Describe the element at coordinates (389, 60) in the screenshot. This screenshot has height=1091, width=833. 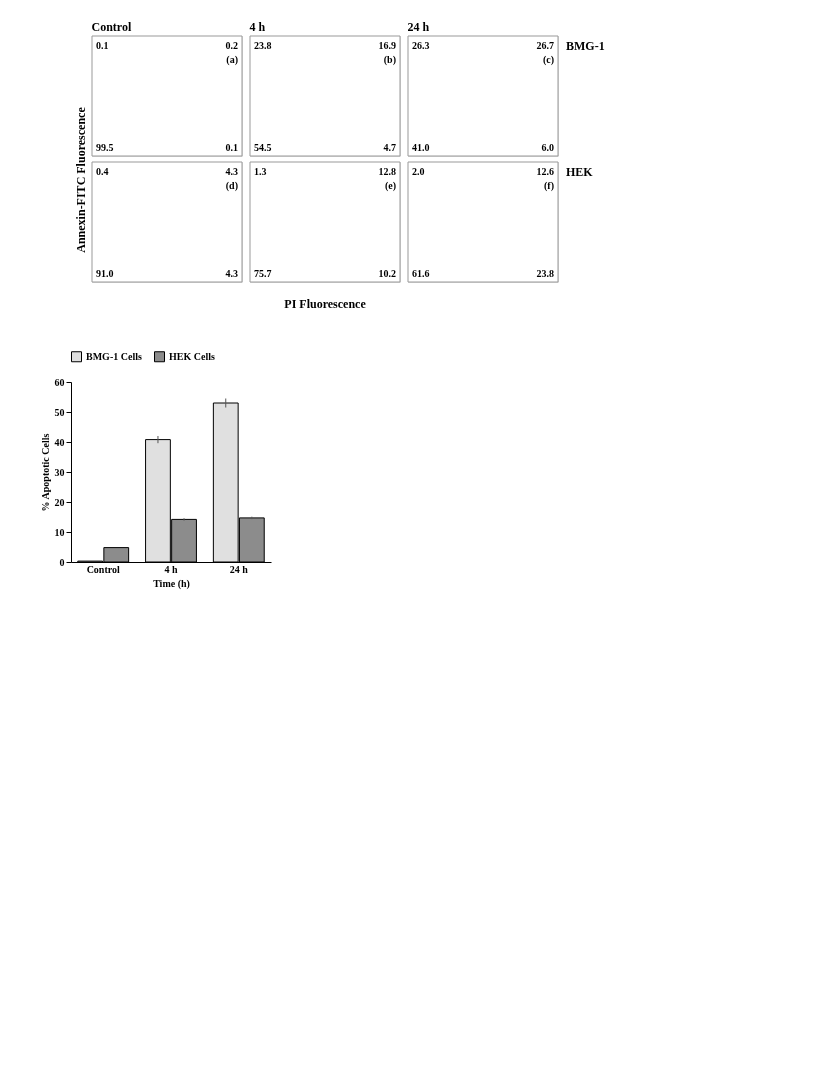
I see `text: (b)` at that location.